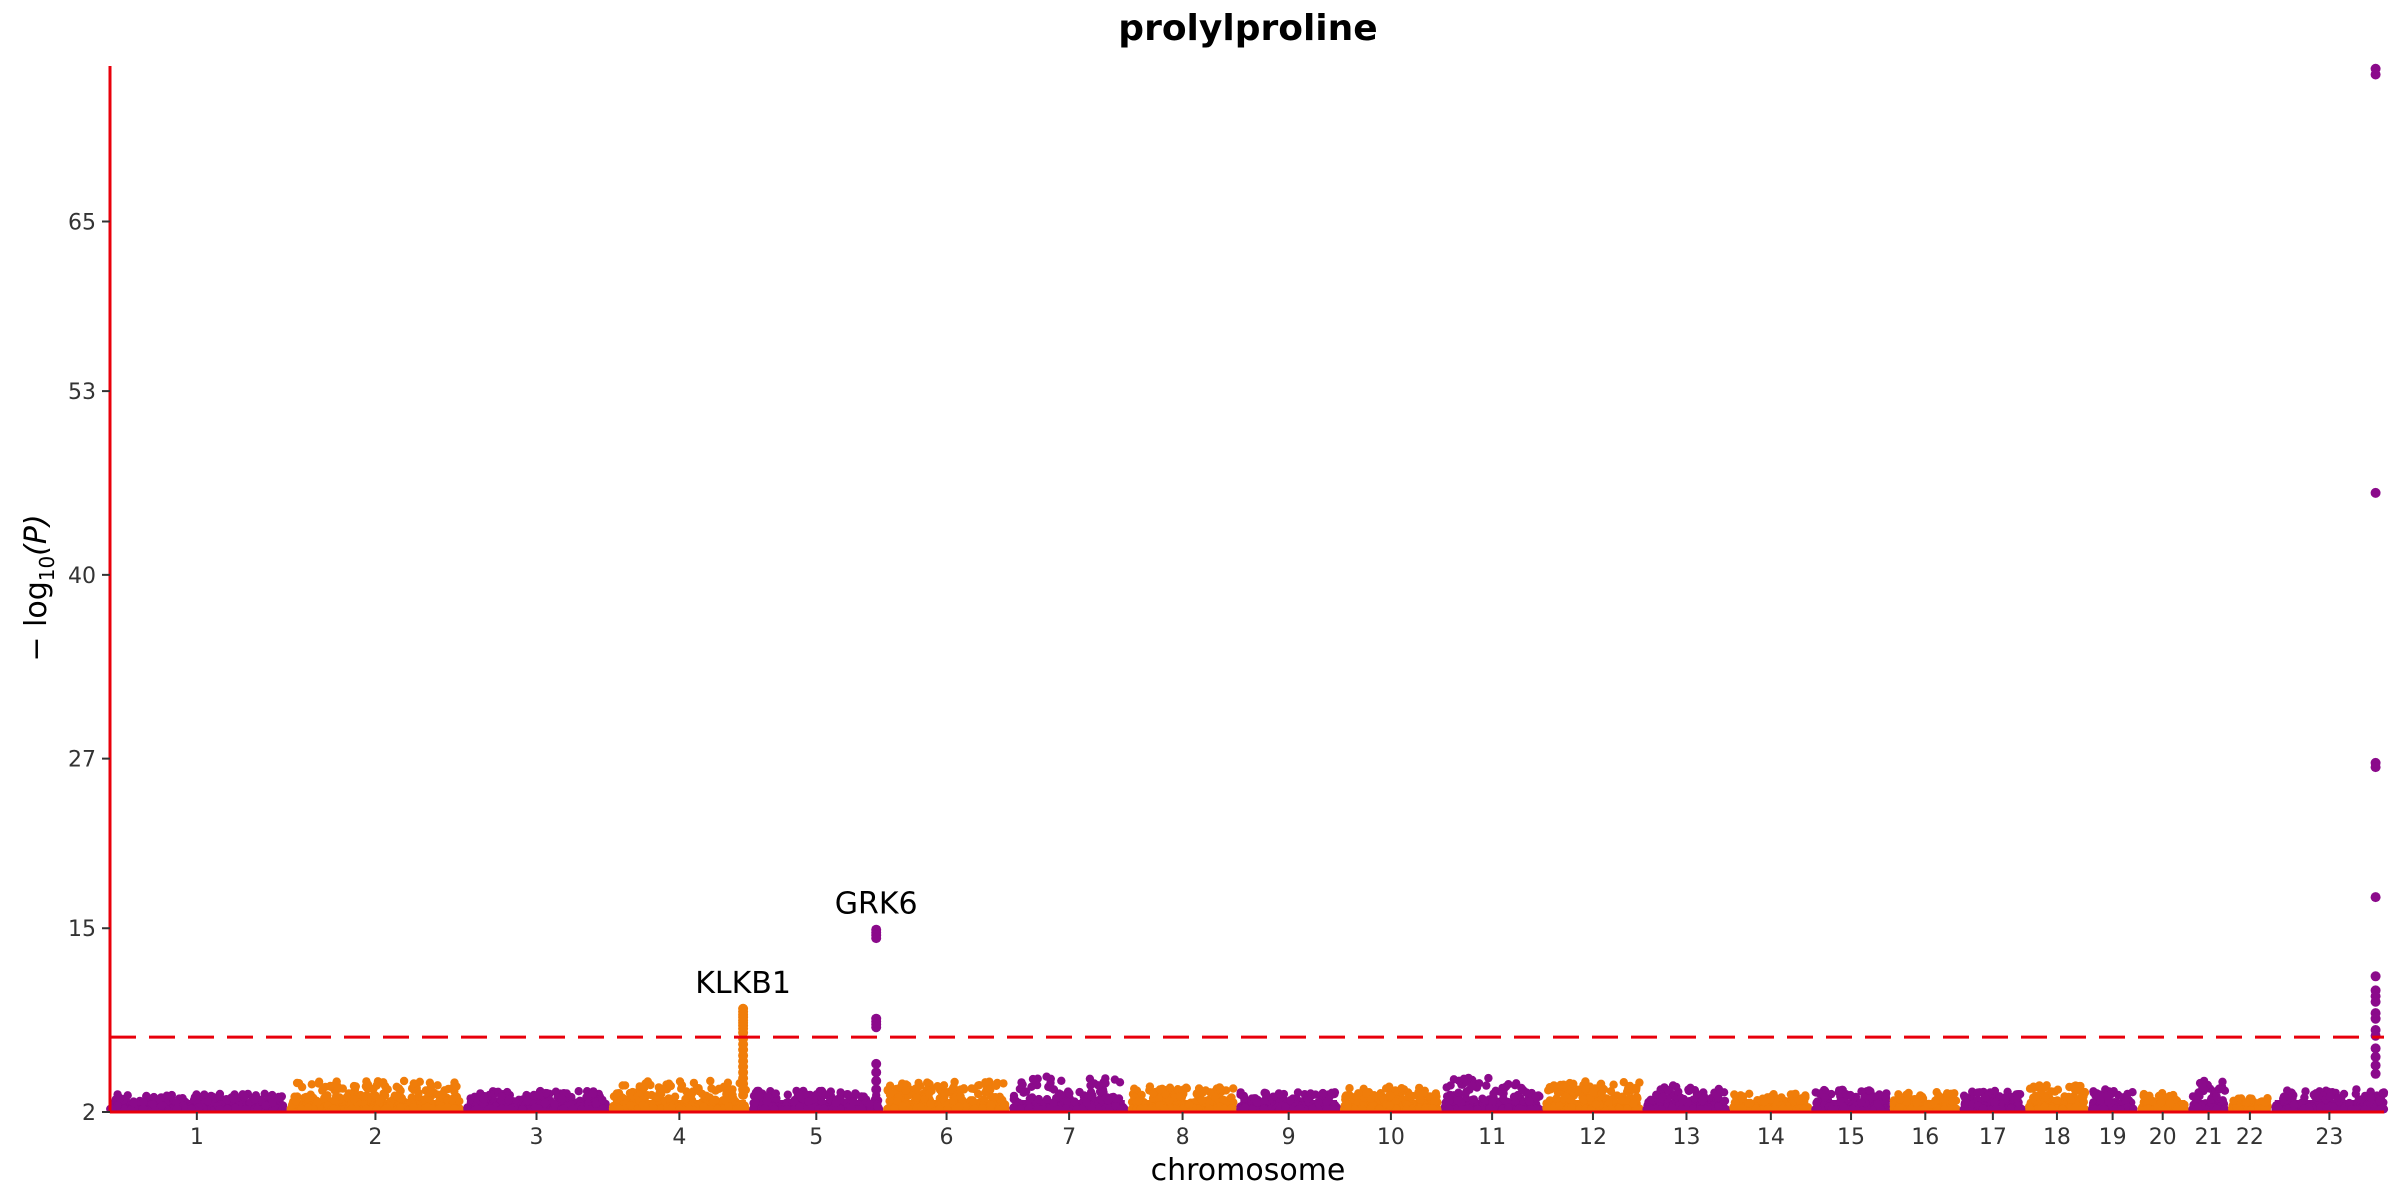 This screenshot has width=2400, height=1200. I want to click on chart-title: prolylproline, so click(1247, 28).